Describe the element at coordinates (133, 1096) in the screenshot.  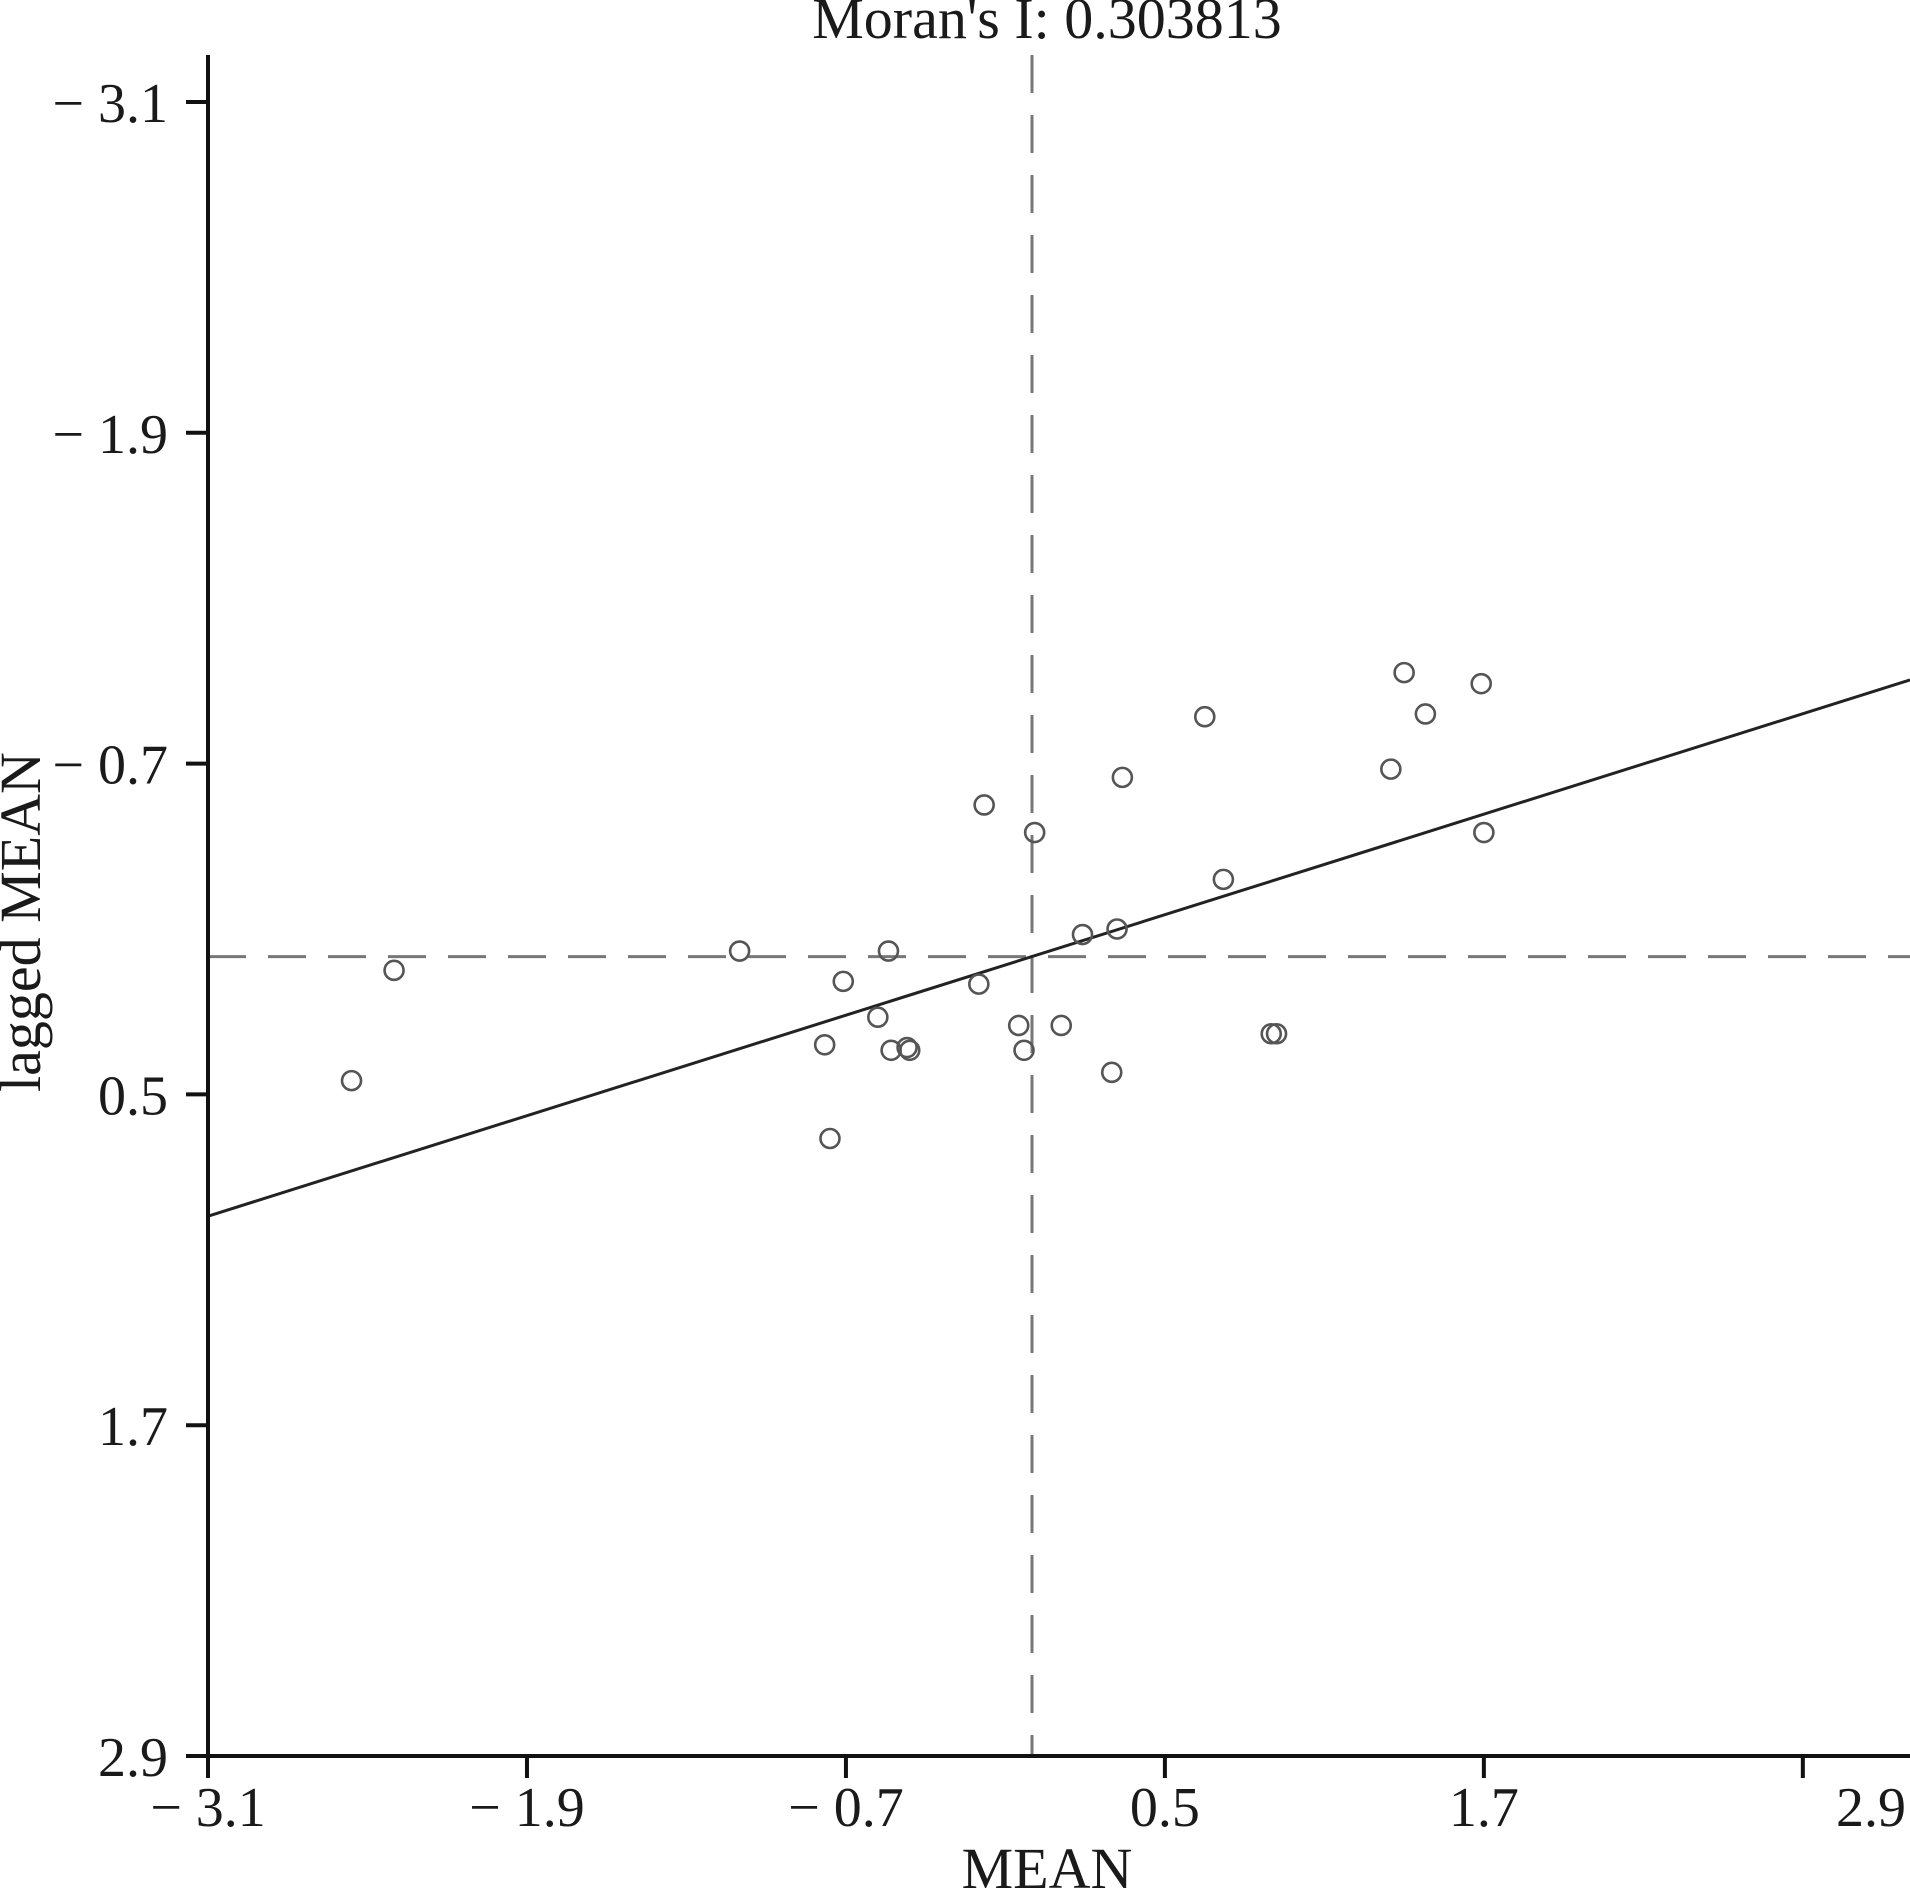
I see `y-tick-label: 0.5` at that location.